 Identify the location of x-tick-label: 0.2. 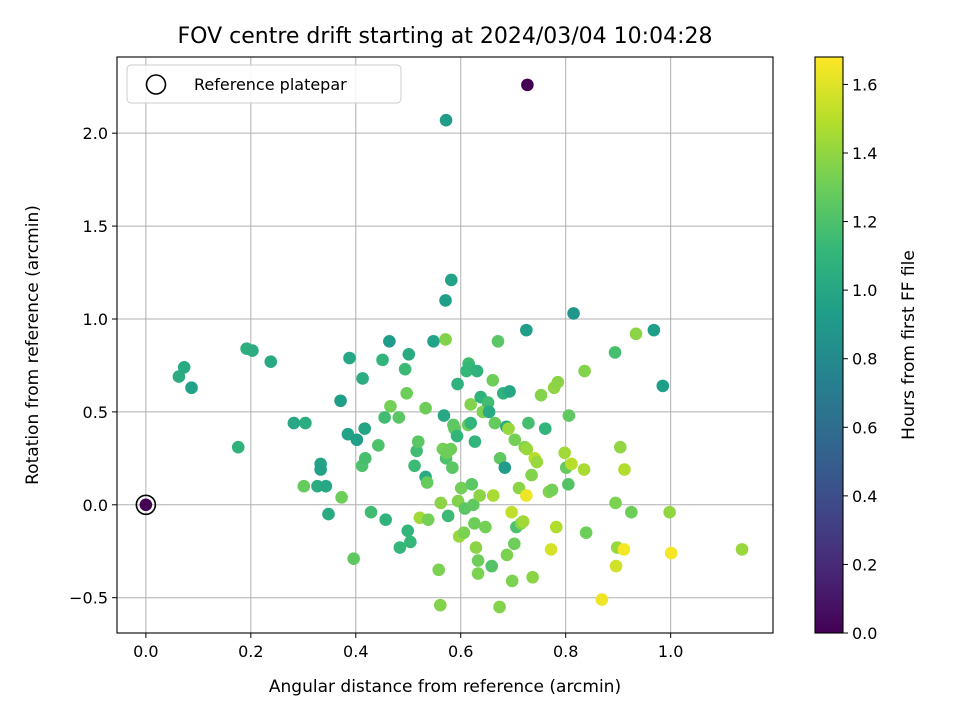
(250, 651).